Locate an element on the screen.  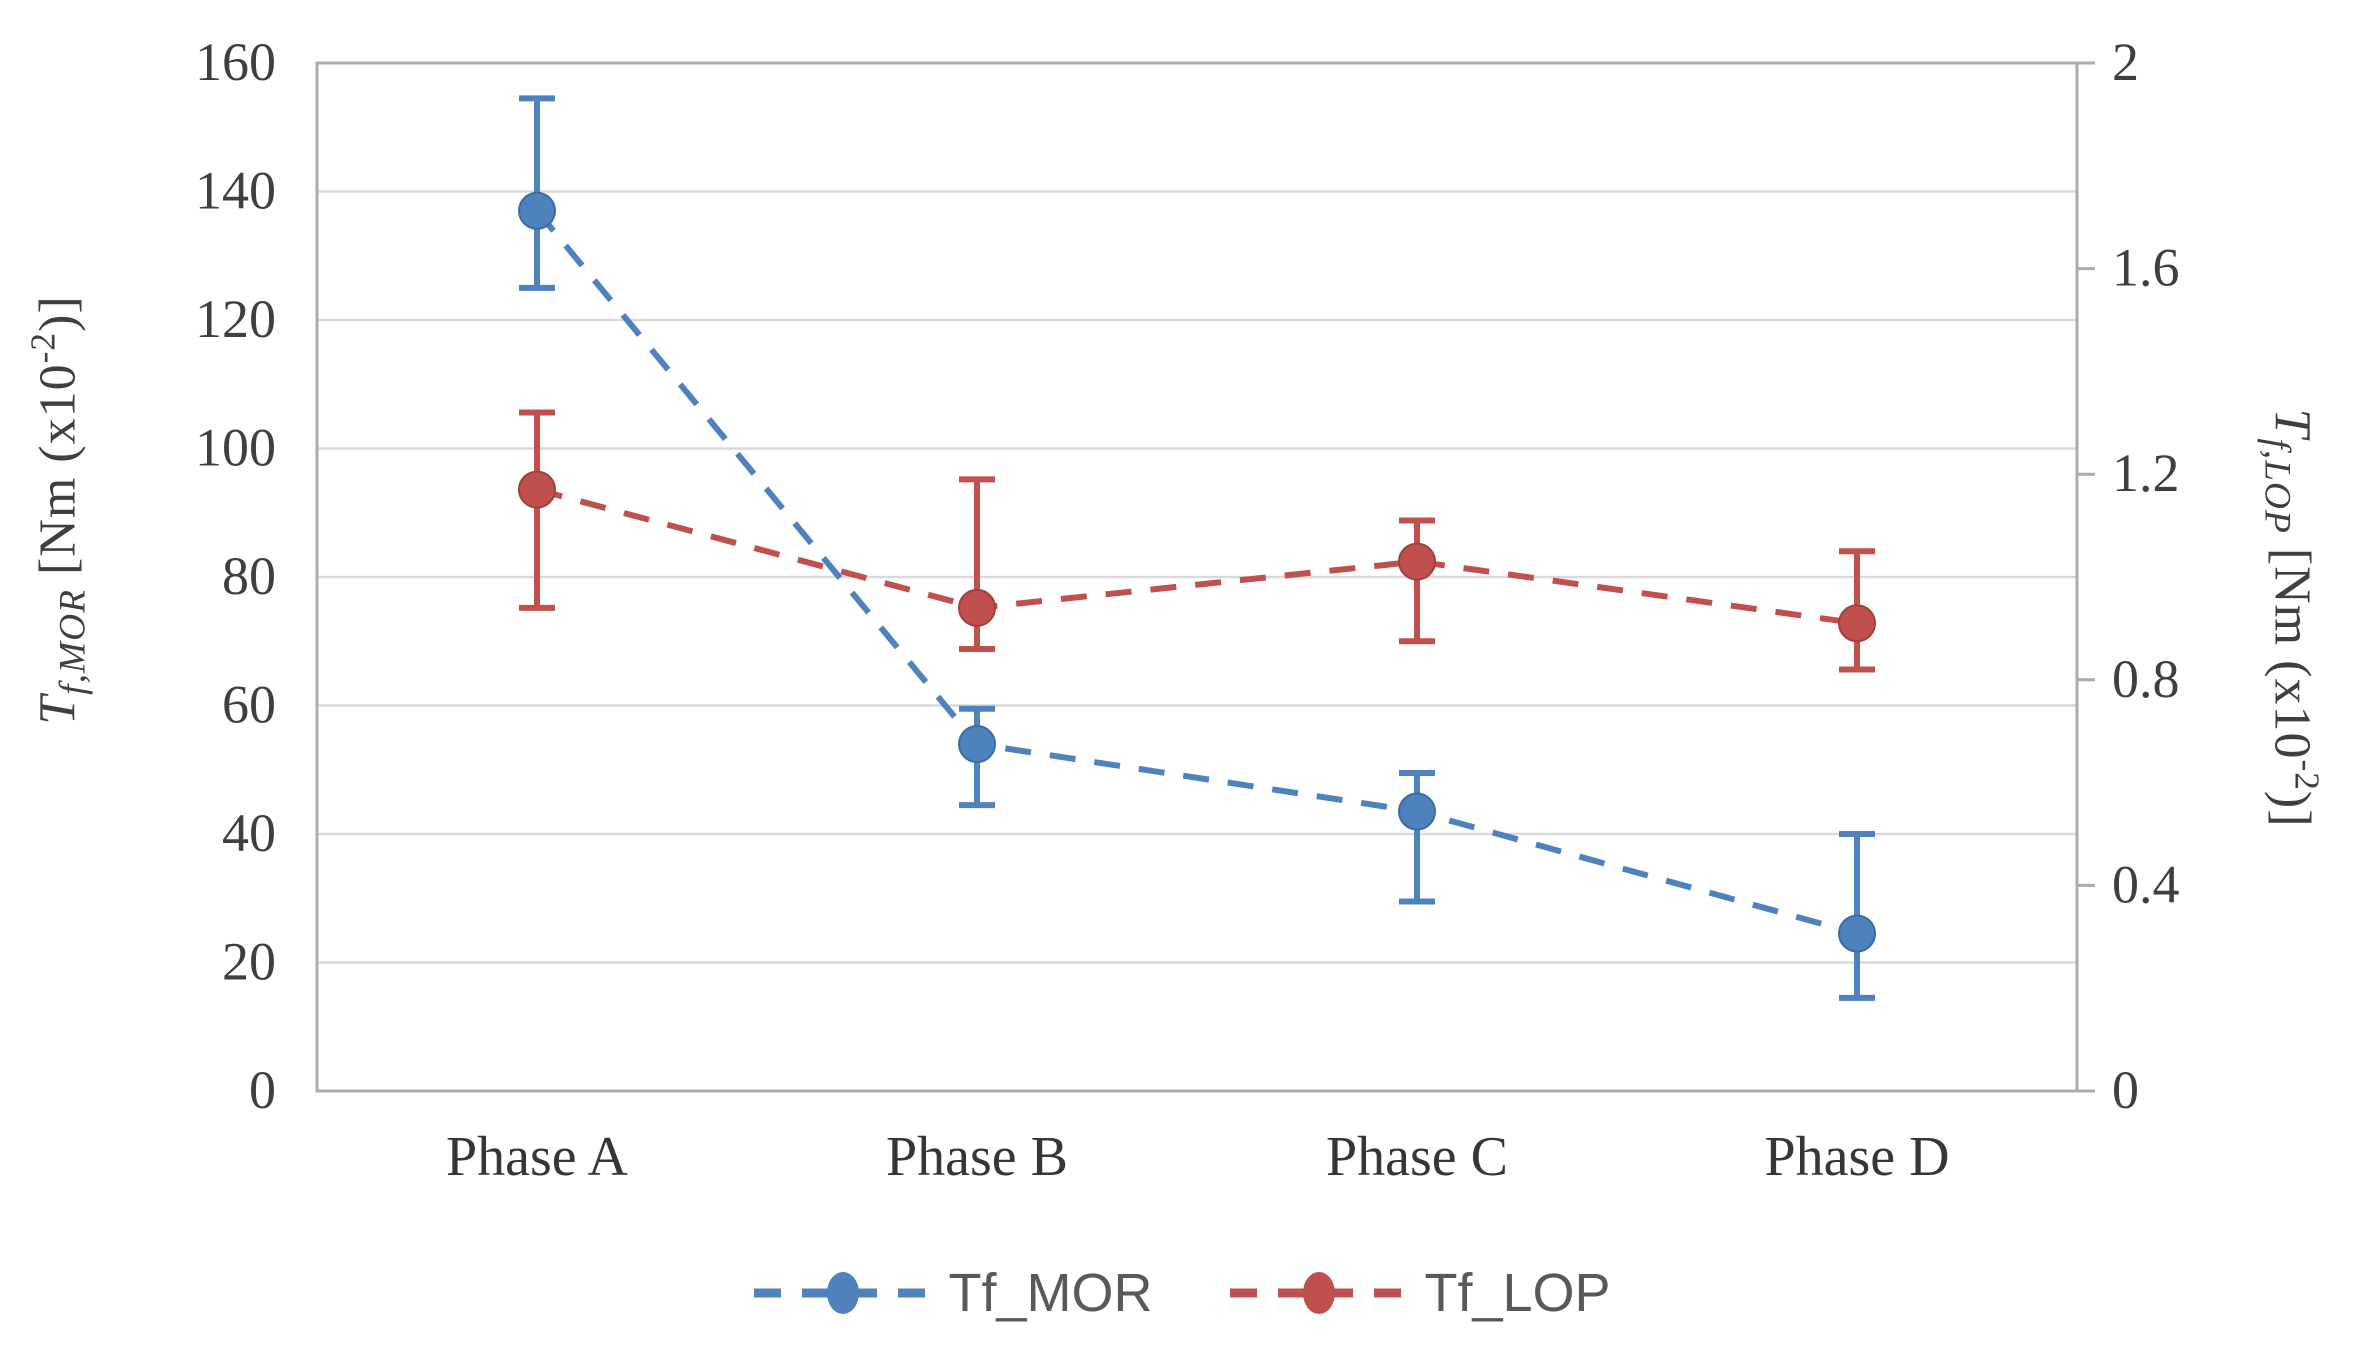
left-axis-tick-labels: 0 20 40 60 80 100 120 140 160 is located at coordinates (235, 576).